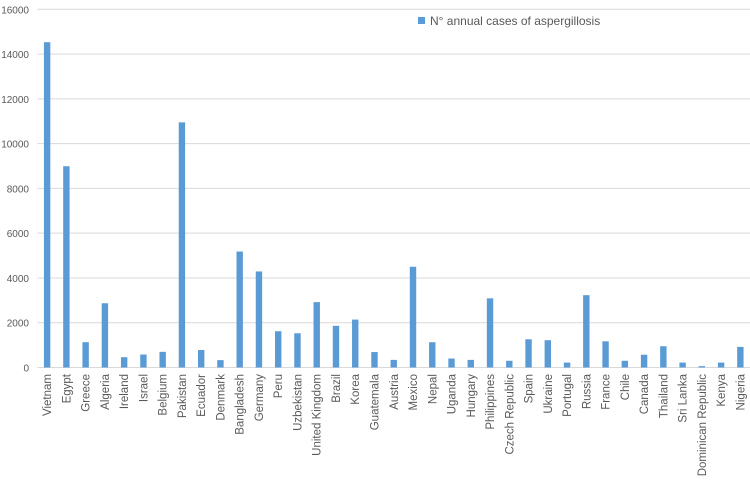 Image resolution: width=750 pixels, height=493 pixels. I want to click on x-tick-label: Thailand, so click(664, 396).